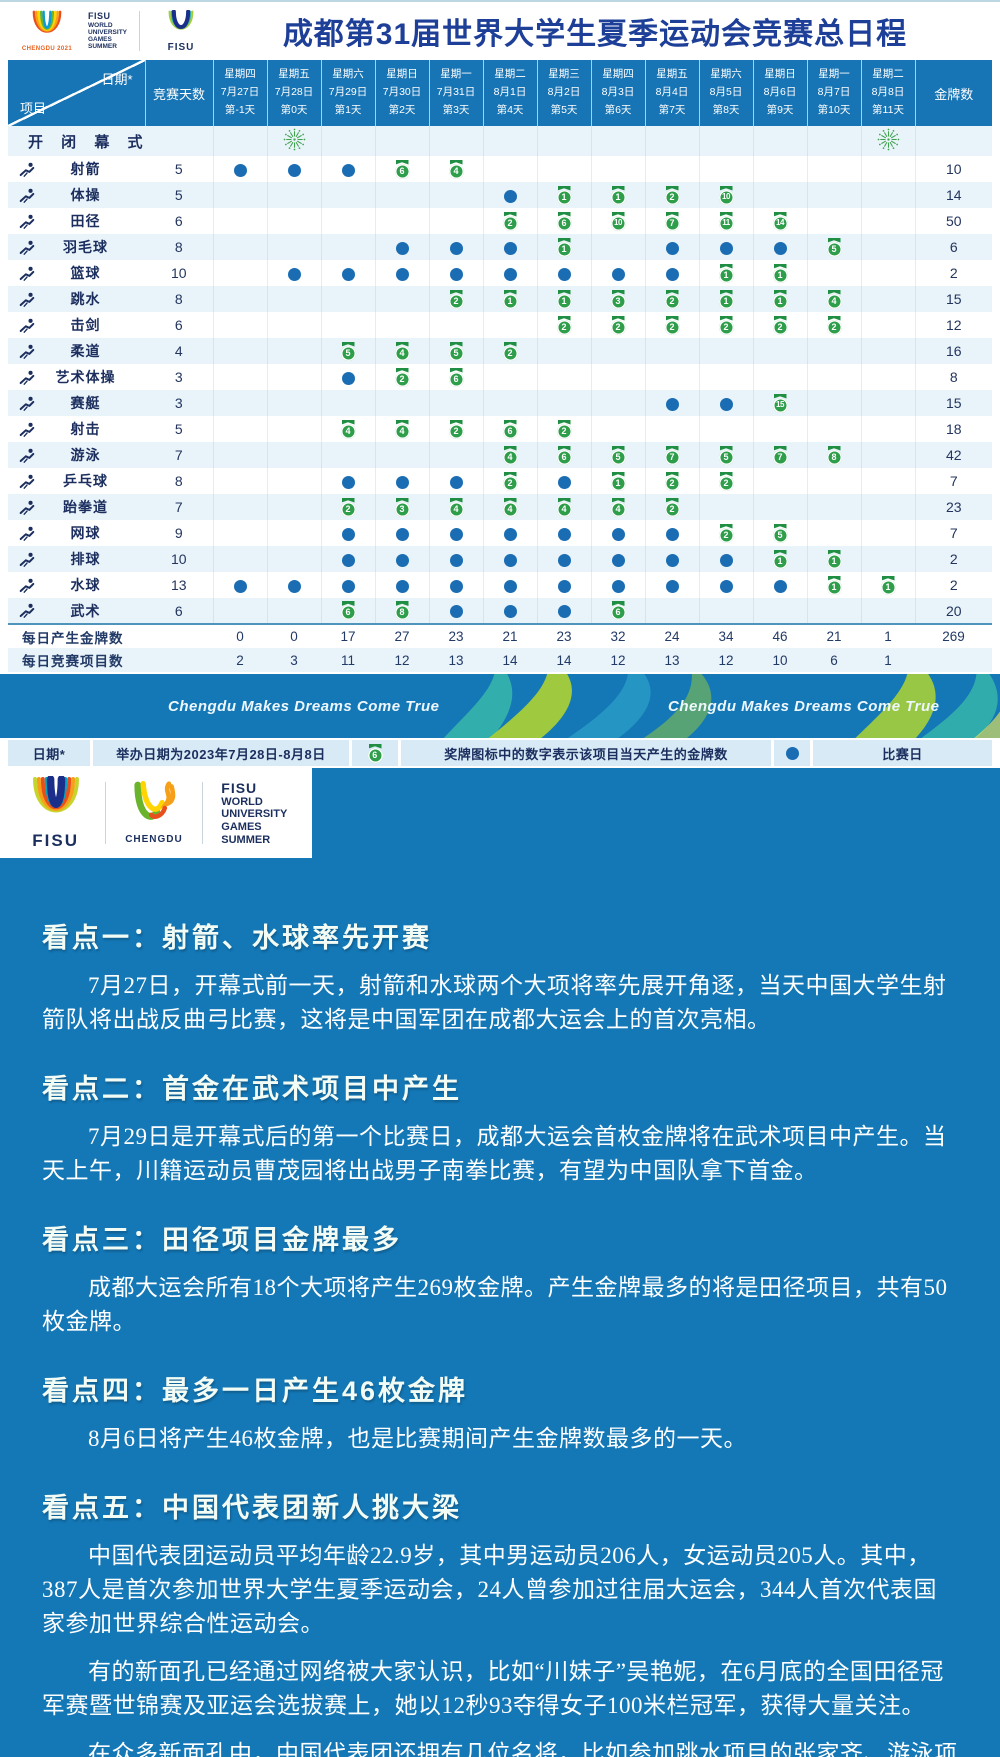 Image resolution: width=1000 pixels, height=1757 pixels. What do you see at coordinates (617, 93) in the screenshot?
I see `day-column-header: 星期四 8月3日 第6天` at bounding box center [617, 93].